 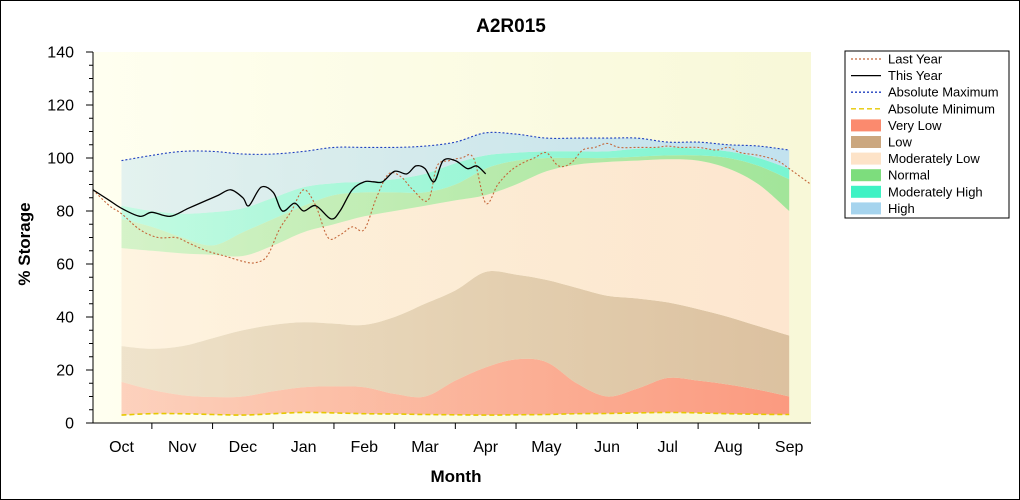 I want to click on y-tick-label: 140, so click(x=60, y=53).